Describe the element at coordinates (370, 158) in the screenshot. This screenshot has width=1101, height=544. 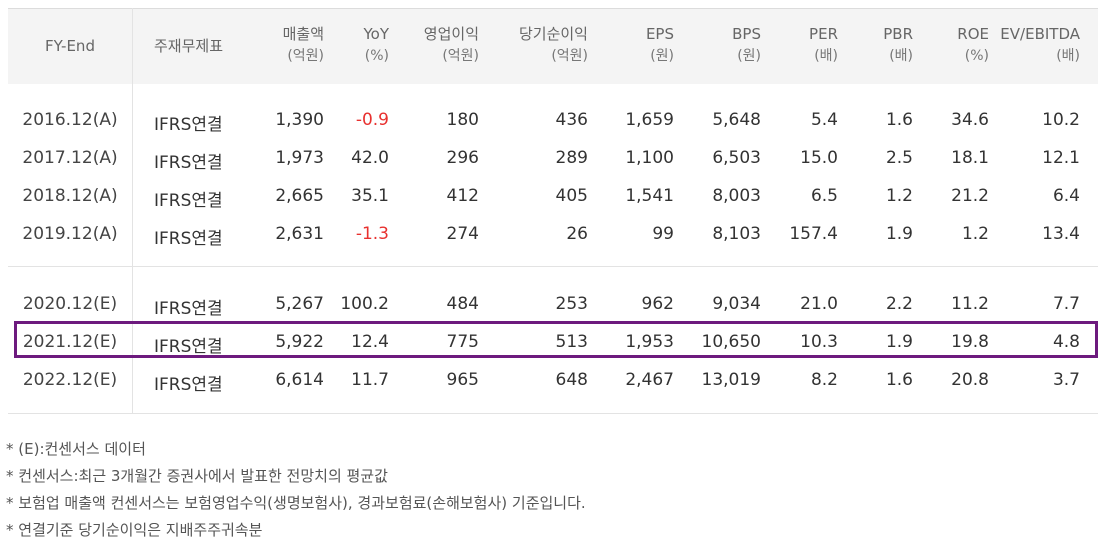
I see `cell-yoy: 42.0` at that location.